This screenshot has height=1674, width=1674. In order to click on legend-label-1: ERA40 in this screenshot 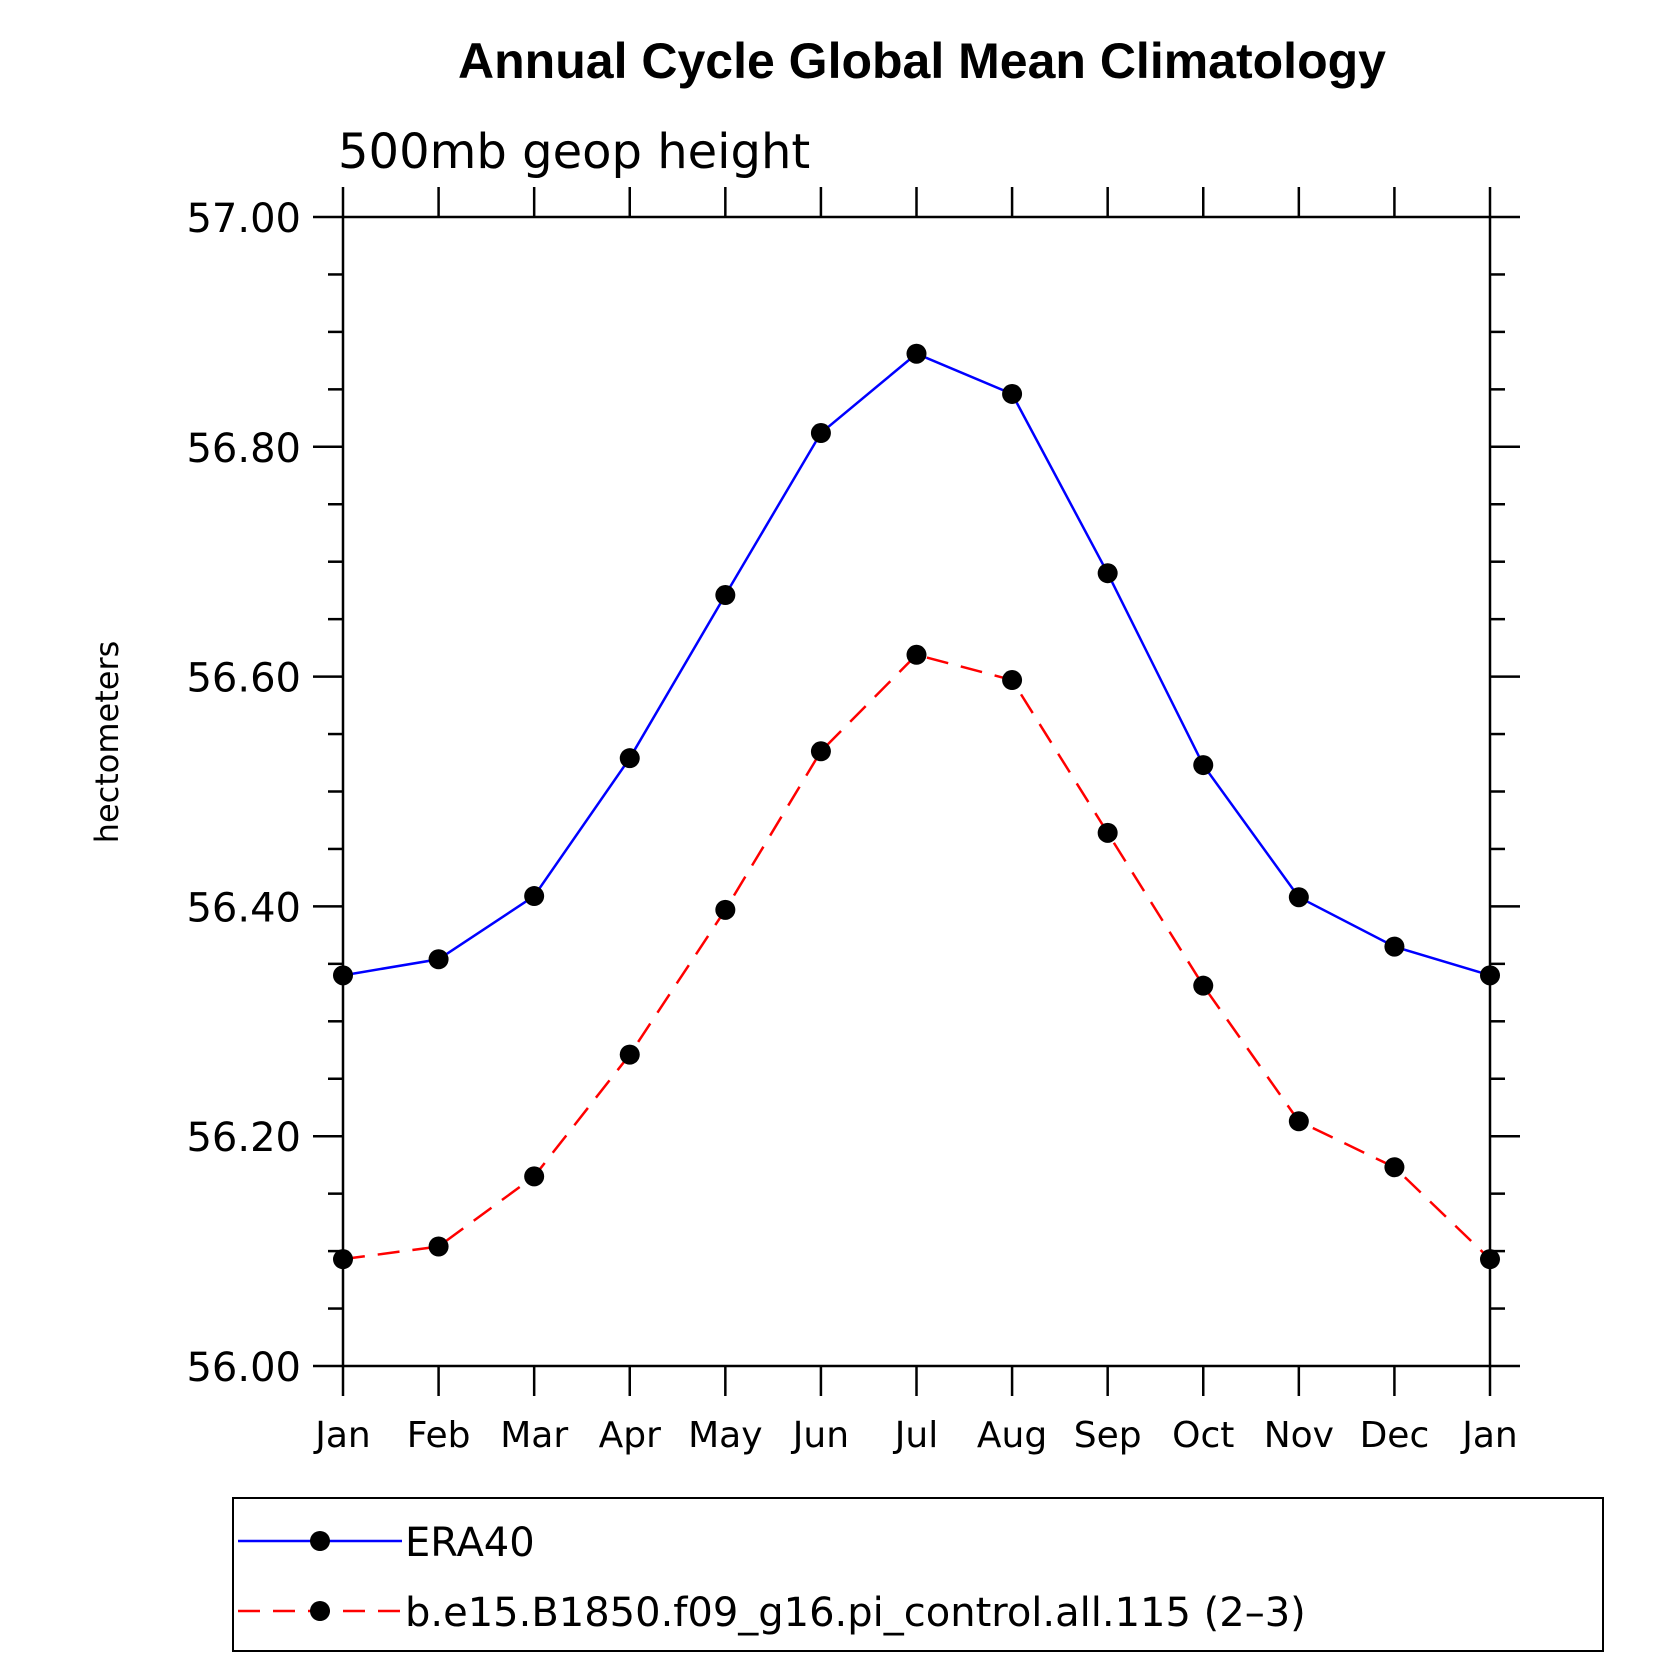, I will do `click(470, 1543)`.